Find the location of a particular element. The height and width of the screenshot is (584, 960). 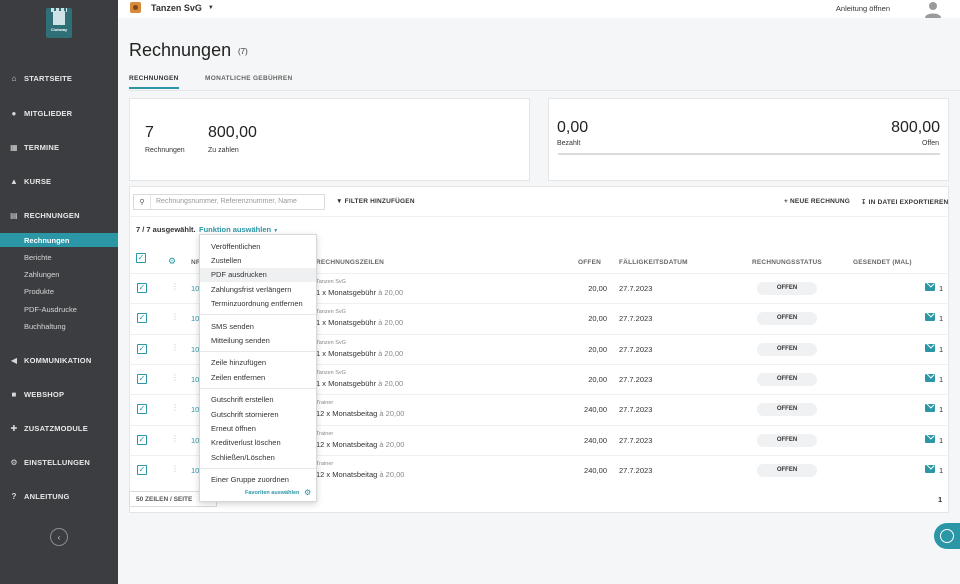

sidebar-item-label: MITGLIEDER is located at coordinates (48, 113).